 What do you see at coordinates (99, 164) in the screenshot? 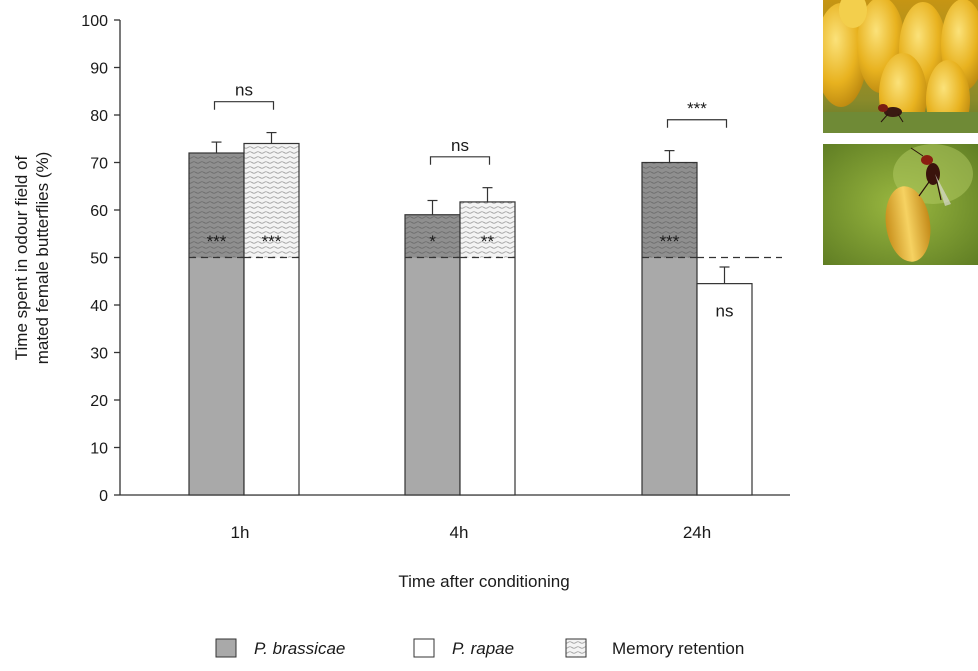
I see `y-tick-label: 70` at bounding box center [99, 164].